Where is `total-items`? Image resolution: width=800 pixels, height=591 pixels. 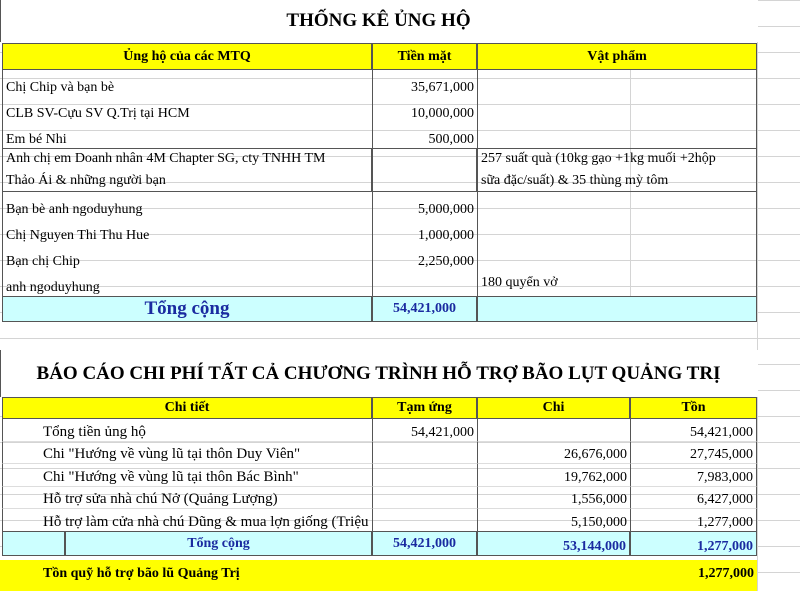 total-items is located at coordinates (617, 309).